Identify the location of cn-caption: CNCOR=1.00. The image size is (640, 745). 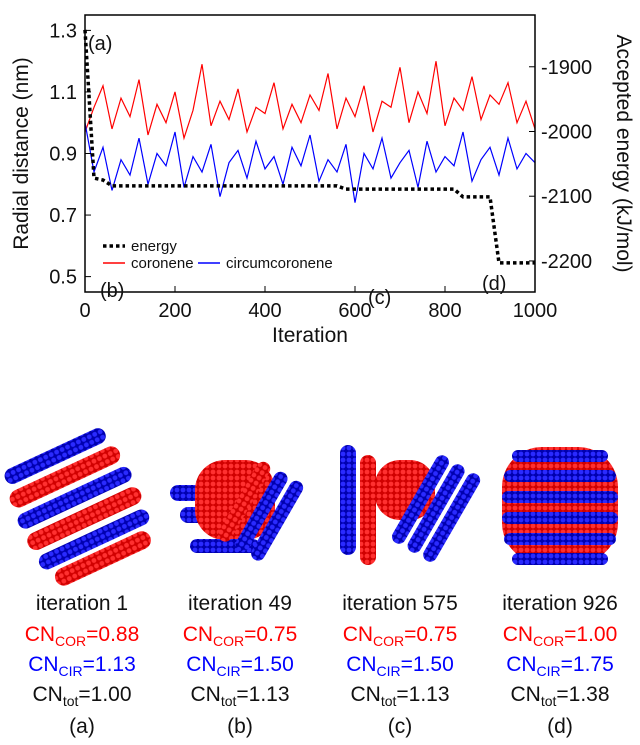
(560, 636).